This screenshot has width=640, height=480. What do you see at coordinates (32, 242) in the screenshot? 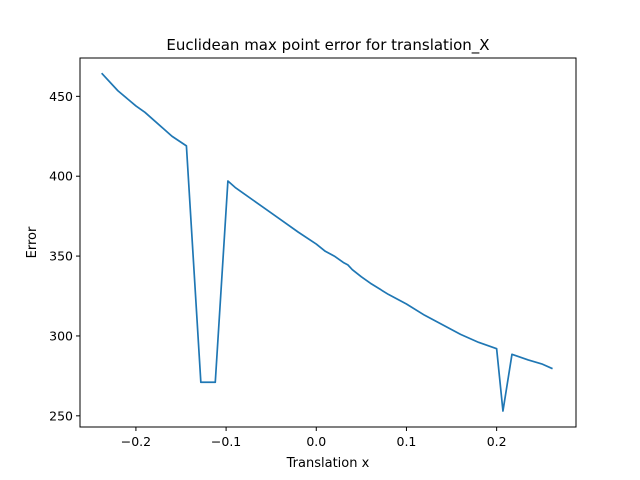
I see `y-axis-label: Error` at bounding box center [32, 242].